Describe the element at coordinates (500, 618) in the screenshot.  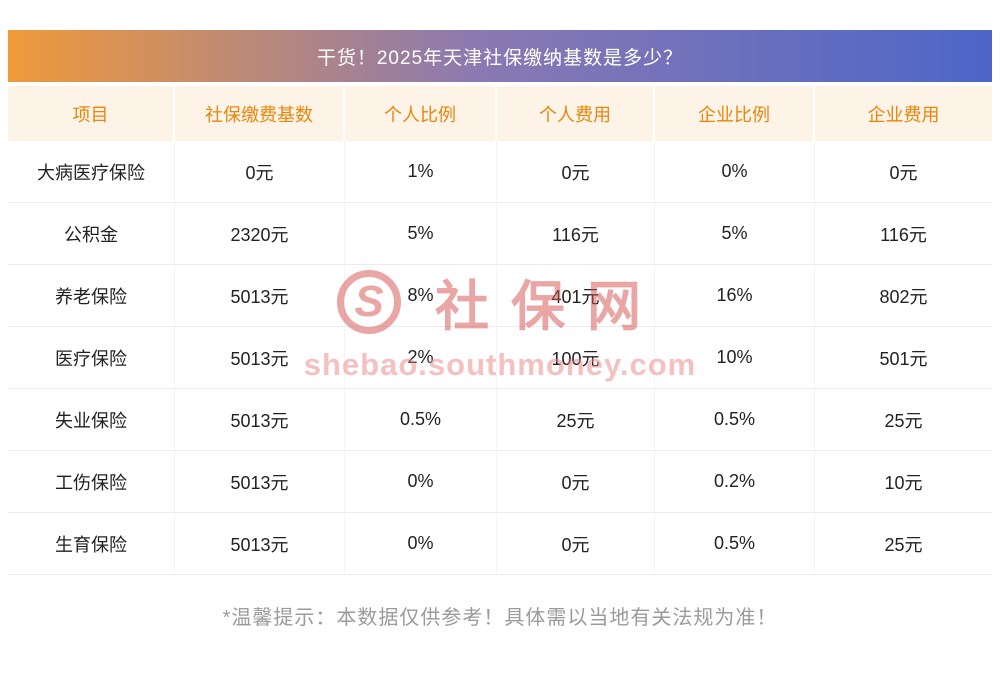
I see `footer-note: *温馨提示：本数据仅供参考！具体需以当地有关法规为准！` at that location.